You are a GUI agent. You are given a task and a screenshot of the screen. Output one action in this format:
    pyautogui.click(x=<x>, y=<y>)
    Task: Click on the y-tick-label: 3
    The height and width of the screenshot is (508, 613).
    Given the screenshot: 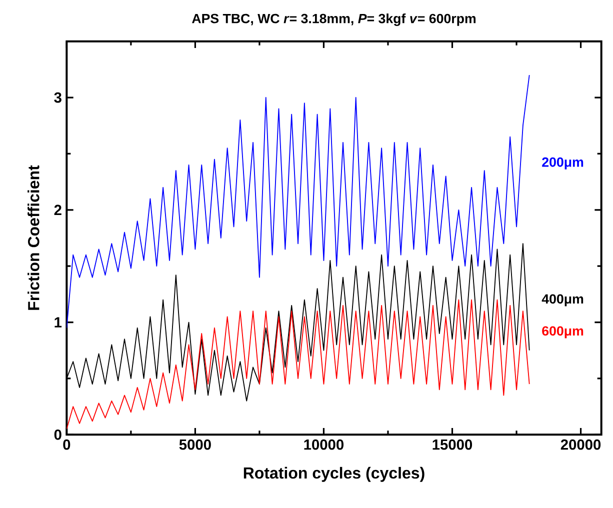 What is the action you would take?
    pyautogui.click(x=58, y=97)
    